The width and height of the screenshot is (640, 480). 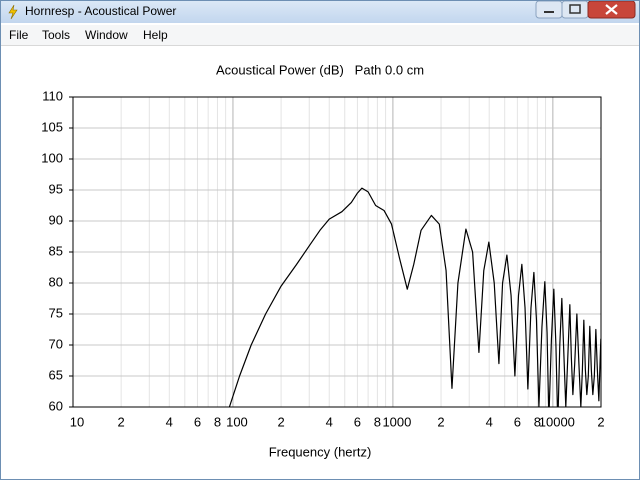 I want to click on y-tick-label: 75, so click(x=56, y=312).